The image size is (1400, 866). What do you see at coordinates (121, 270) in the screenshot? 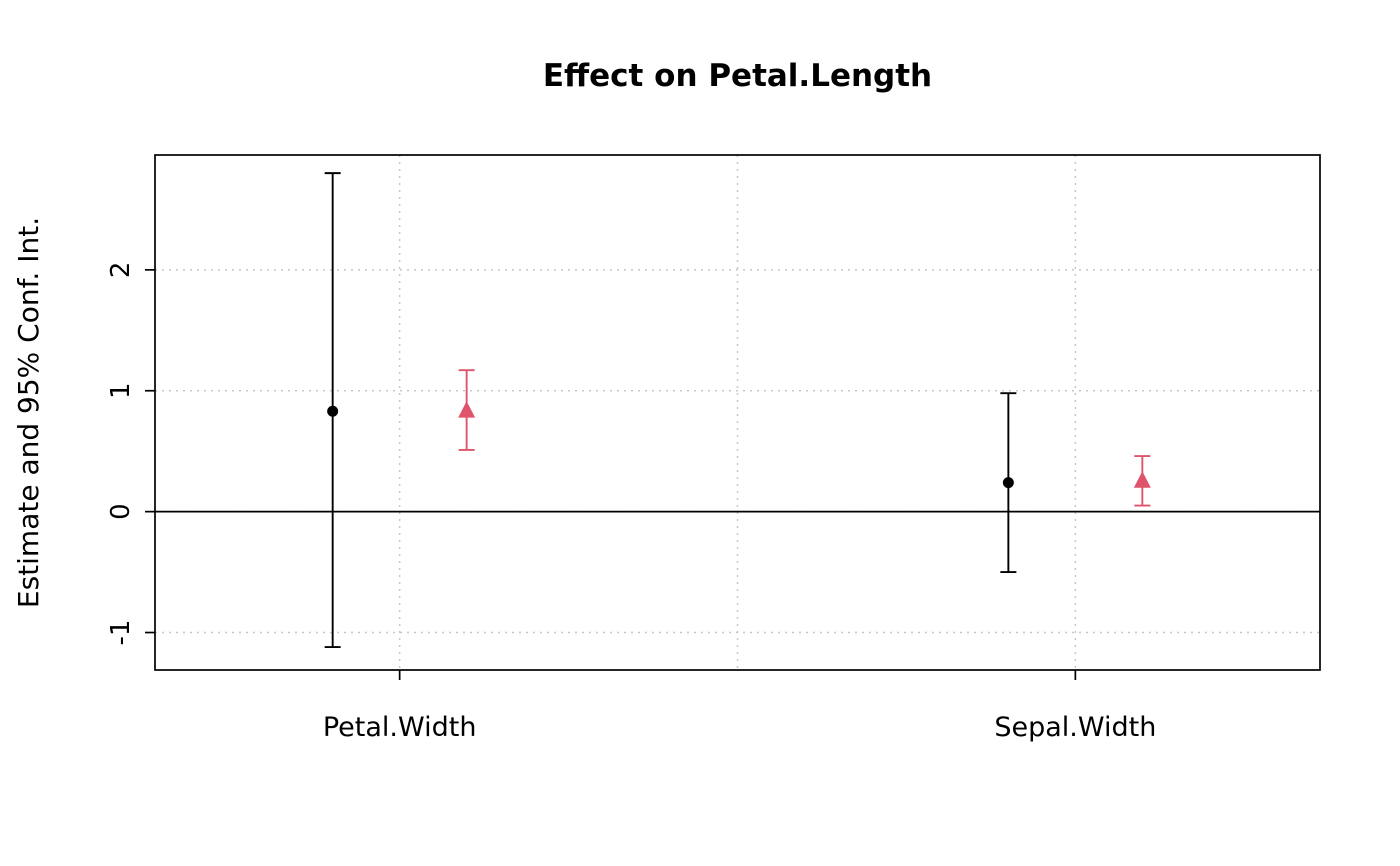
I see `y-tick-label: 2` at bounding box center [121, 270].